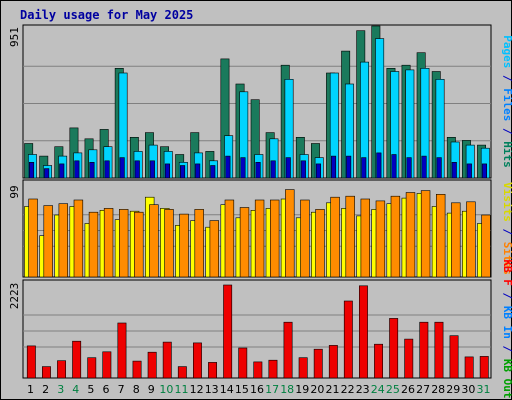  I want to click on day-label-7: 7, so click(121, 389).